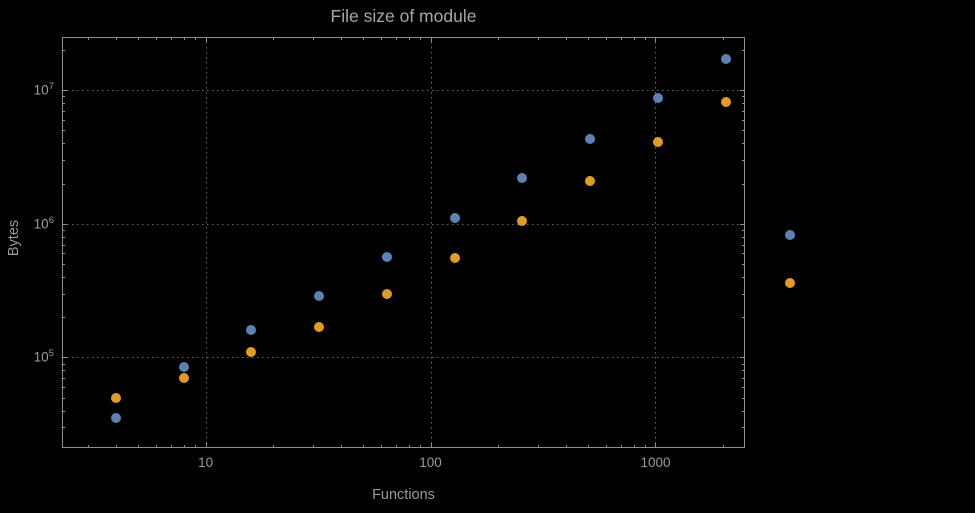 This screenshot has width=975, height=513. Describe the element at coordinates (403, 16) in the screenshot. I see `chart-title: File size of module` at that location.